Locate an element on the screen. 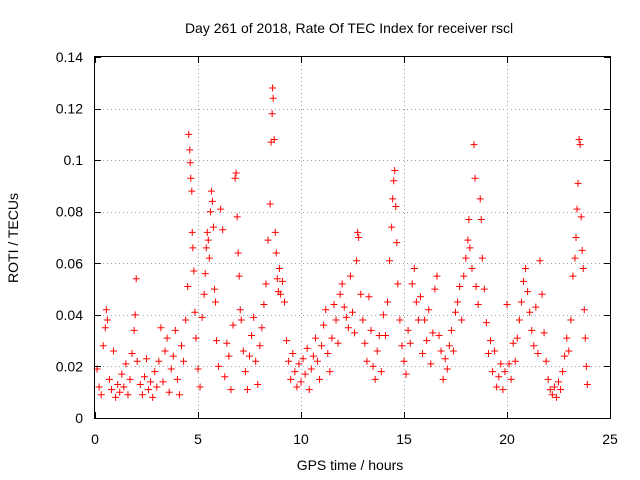  y-tick-label: 0.08 is located at coordinates (69, 212).